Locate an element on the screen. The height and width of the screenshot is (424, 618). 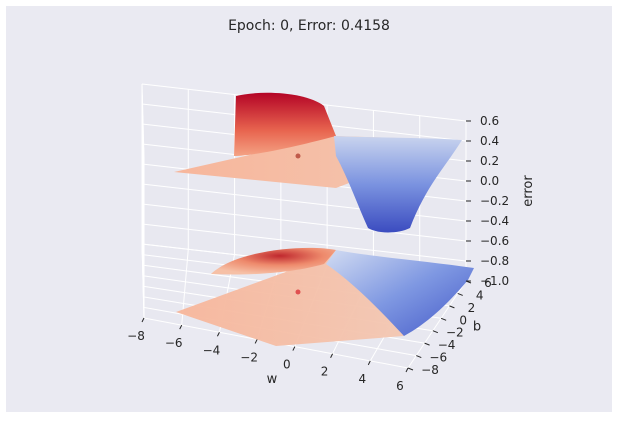
w-tick-label: 6 is located at coordinates (400, 386).